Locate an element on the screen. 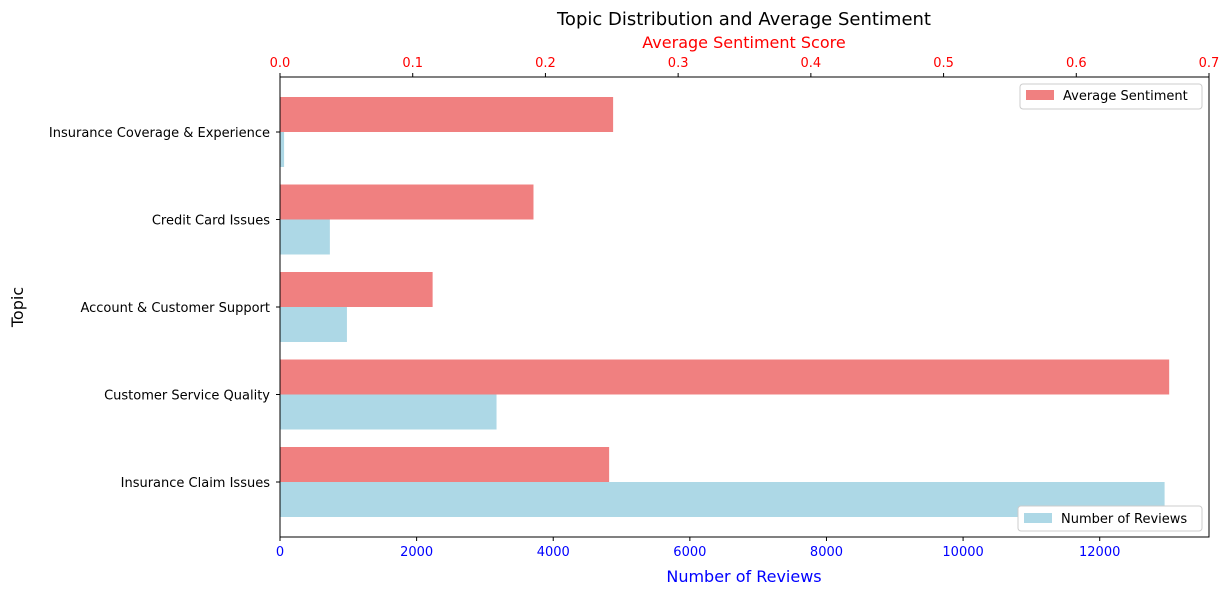  top-tick-label: 0.4 is located at coordinates (811, 63).